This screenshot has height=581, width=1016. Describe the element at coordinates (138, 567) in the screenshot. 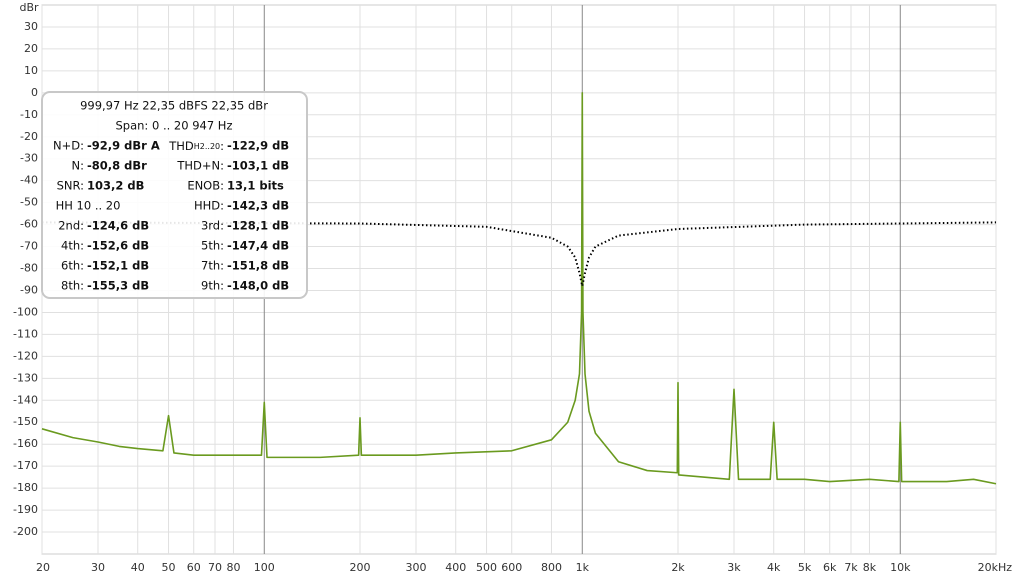

I see `x-tick-label: 40` at that location.